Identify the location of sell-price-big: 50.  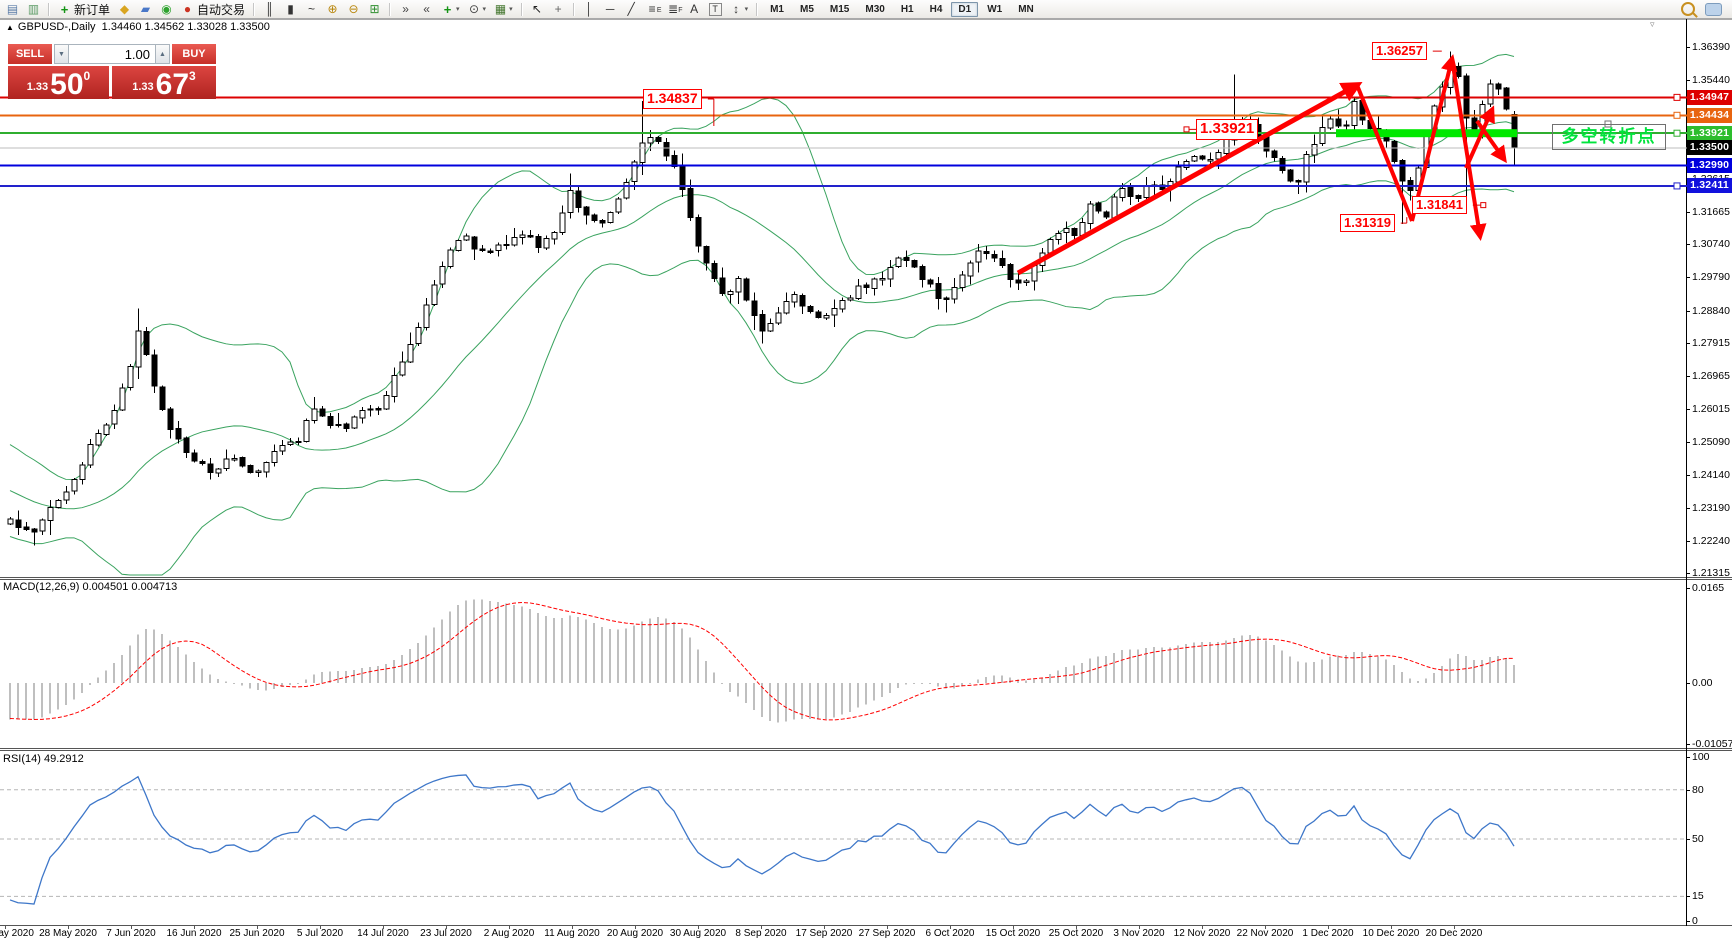
(67, 84).